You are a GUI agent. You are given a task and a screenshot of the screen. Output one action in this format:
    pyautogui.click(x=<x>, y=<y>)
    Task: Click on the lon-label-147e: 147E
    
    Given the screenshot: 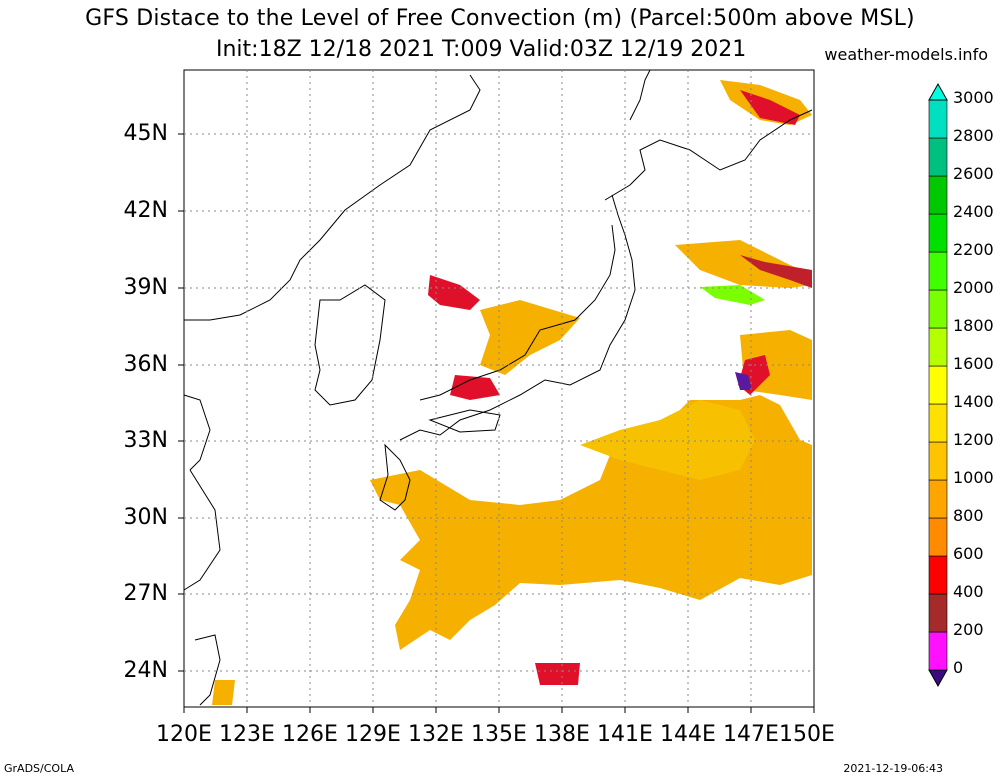 What is the action you would take?
    pyautogui.click(x=751, y=734)
    